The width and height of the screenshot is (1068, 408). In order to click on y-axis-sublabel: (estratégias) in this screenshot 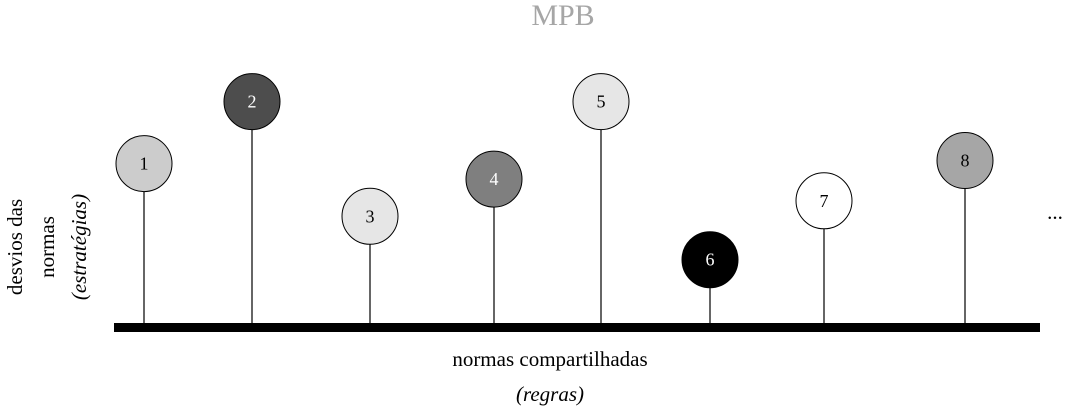, I will do `click(79, 247)`.